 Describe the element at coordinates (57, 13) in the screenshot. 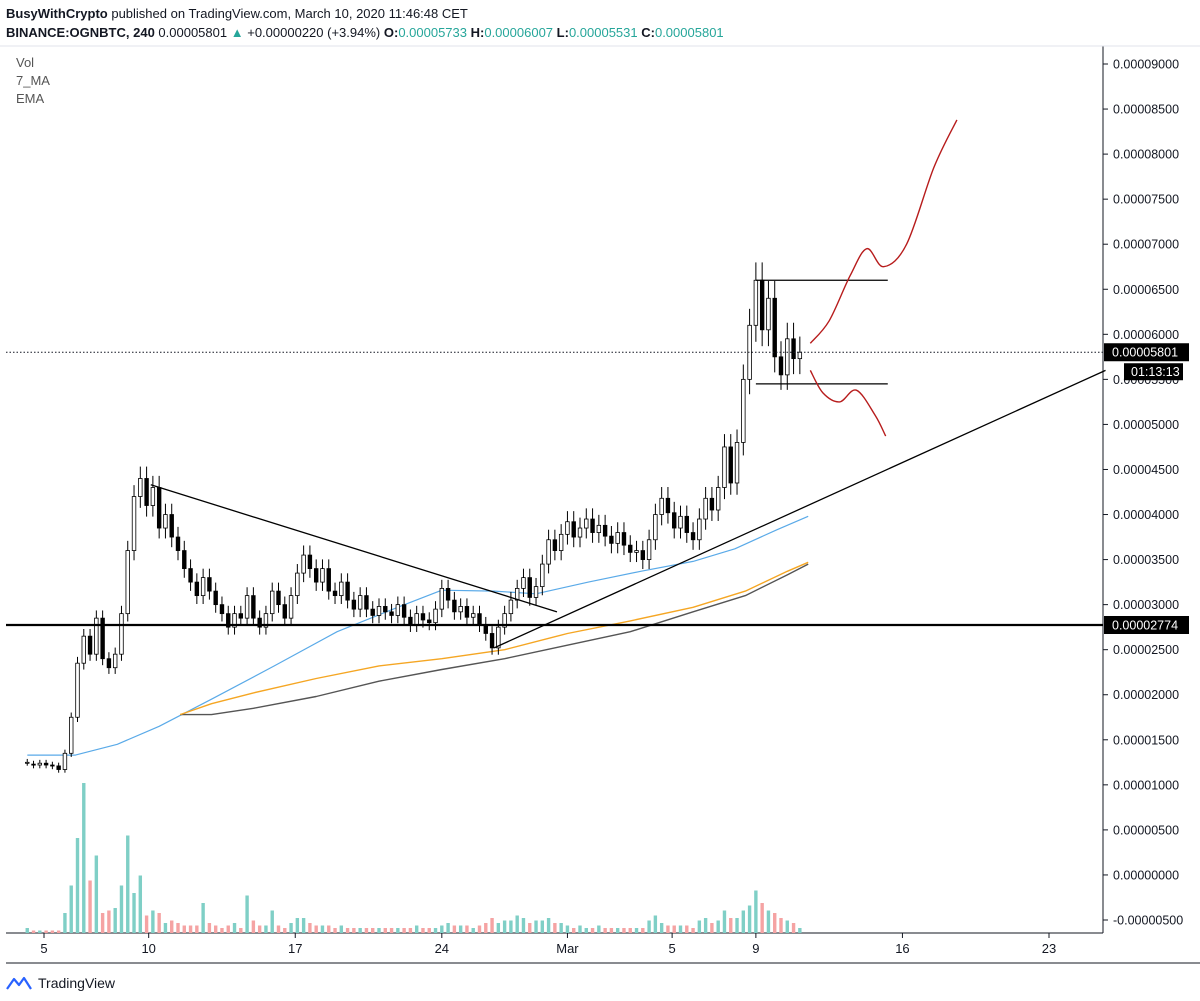

I see `author-name: BusyWithCrypto` at that location.